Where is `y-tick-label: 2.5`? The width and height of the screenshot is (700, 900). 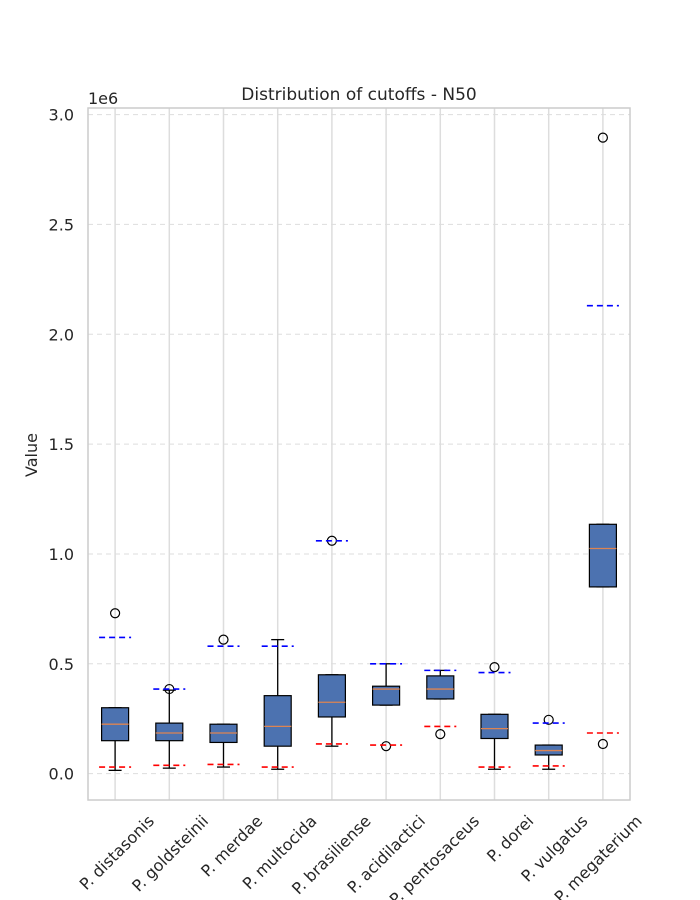
y-tick-label: 2.5 is located at coordinates (61, 224).